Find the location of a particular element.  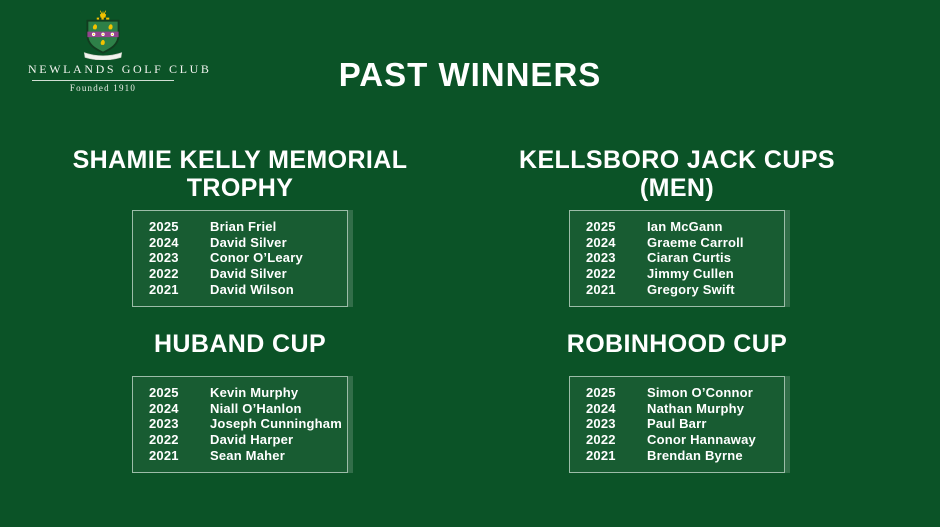

winner-name: Ian McGann is located at coordinates (685, 227).